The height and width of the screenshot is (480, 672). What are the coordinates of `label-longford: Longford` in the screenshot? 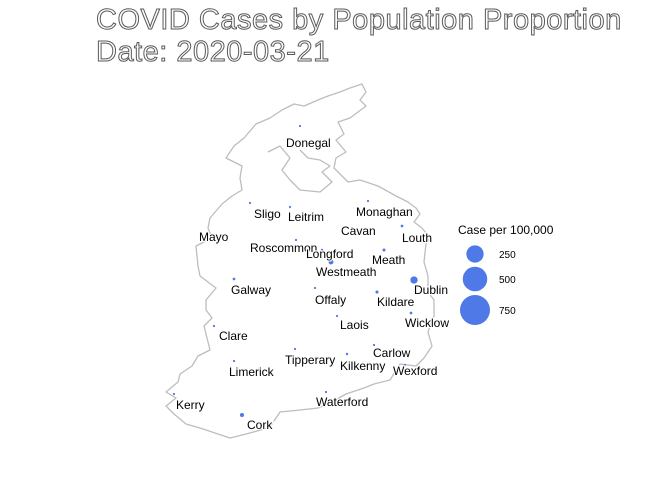 It's located at (329, 254).